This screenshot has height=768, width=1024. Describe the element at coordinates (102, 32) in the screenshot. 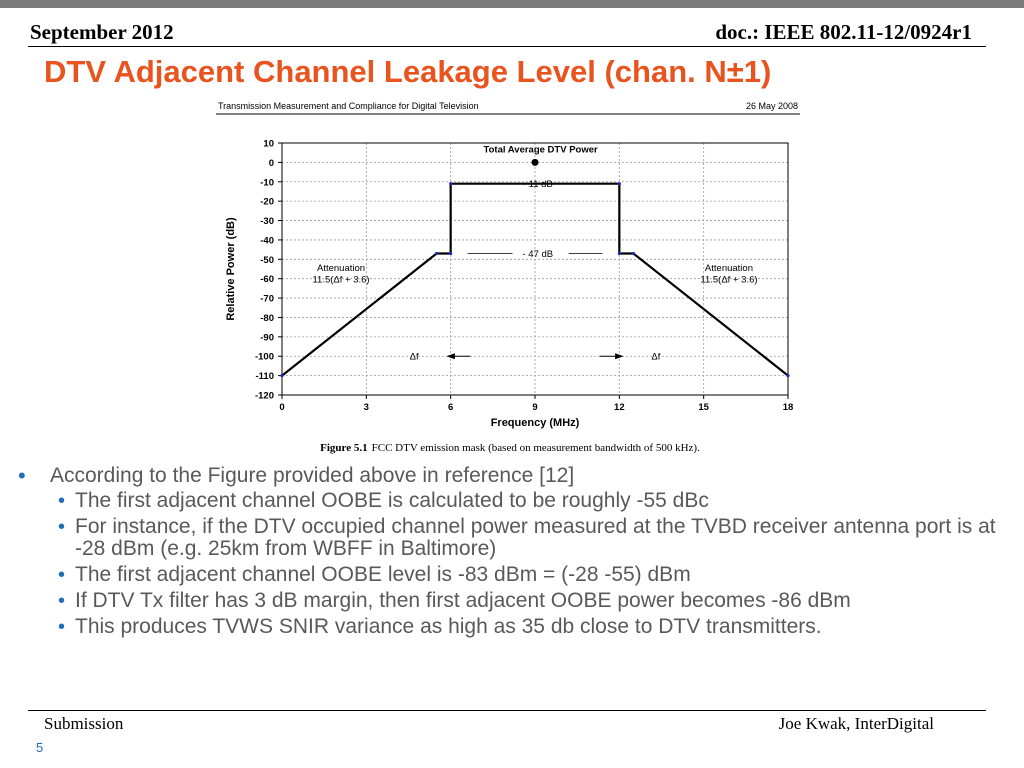

I see `header-date: September 2012` at that location.